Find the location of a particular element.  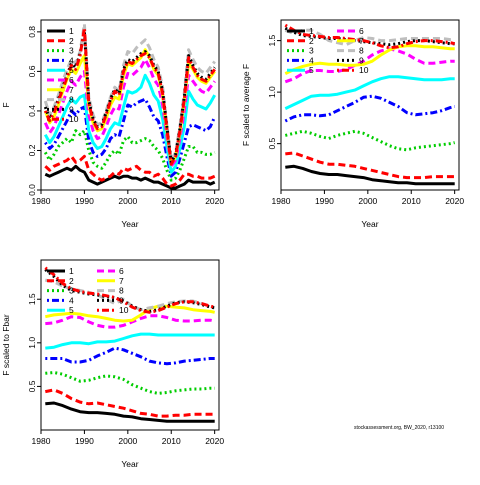

y-axis-label: F scaled to average F is located at coordinates (246, 105).